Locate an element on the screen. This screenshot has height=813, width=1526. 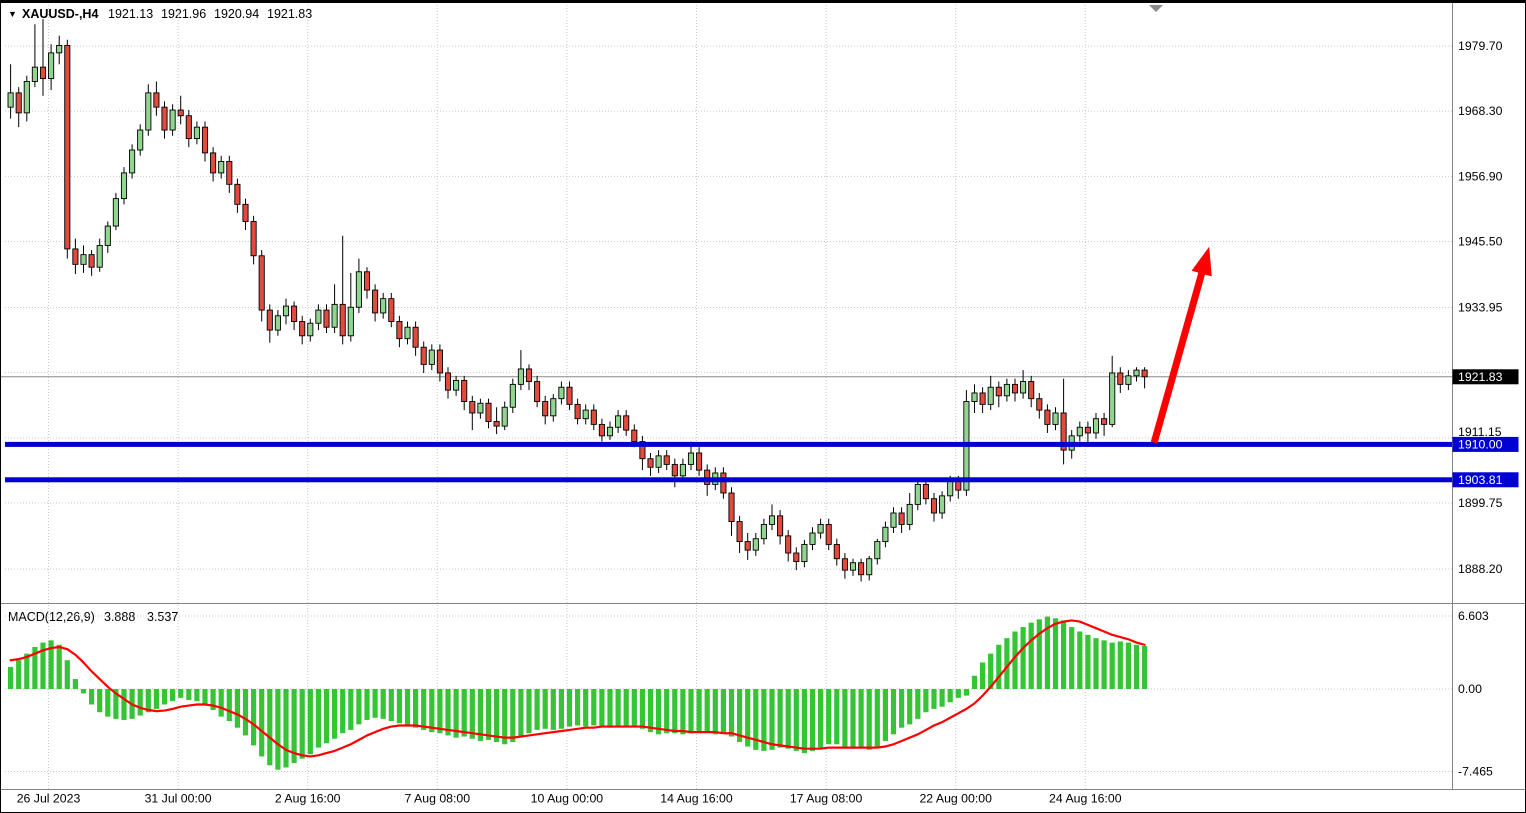
ohlc-close-value: 1921.83 is located at coordinates (289, 14).